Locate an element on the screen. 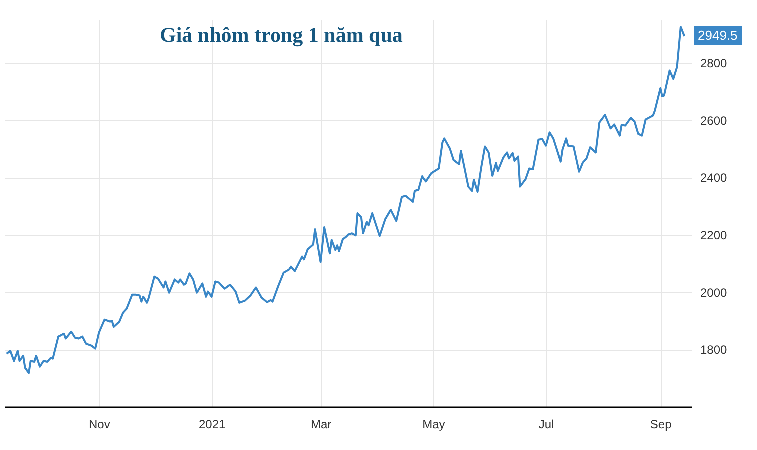  y-tick-label: 2000 is located at coordinates (714, 293).